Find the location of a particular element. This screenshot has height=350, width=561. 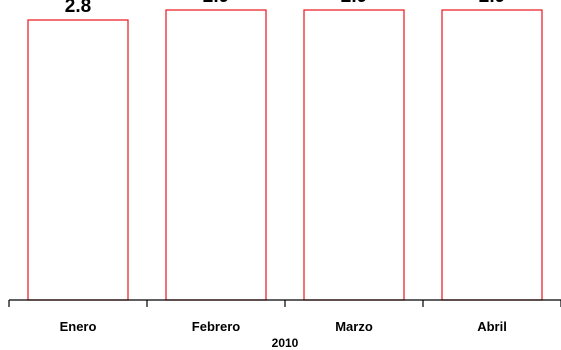

data-label-abril: 2.9 is located at coordinates (492, 3).